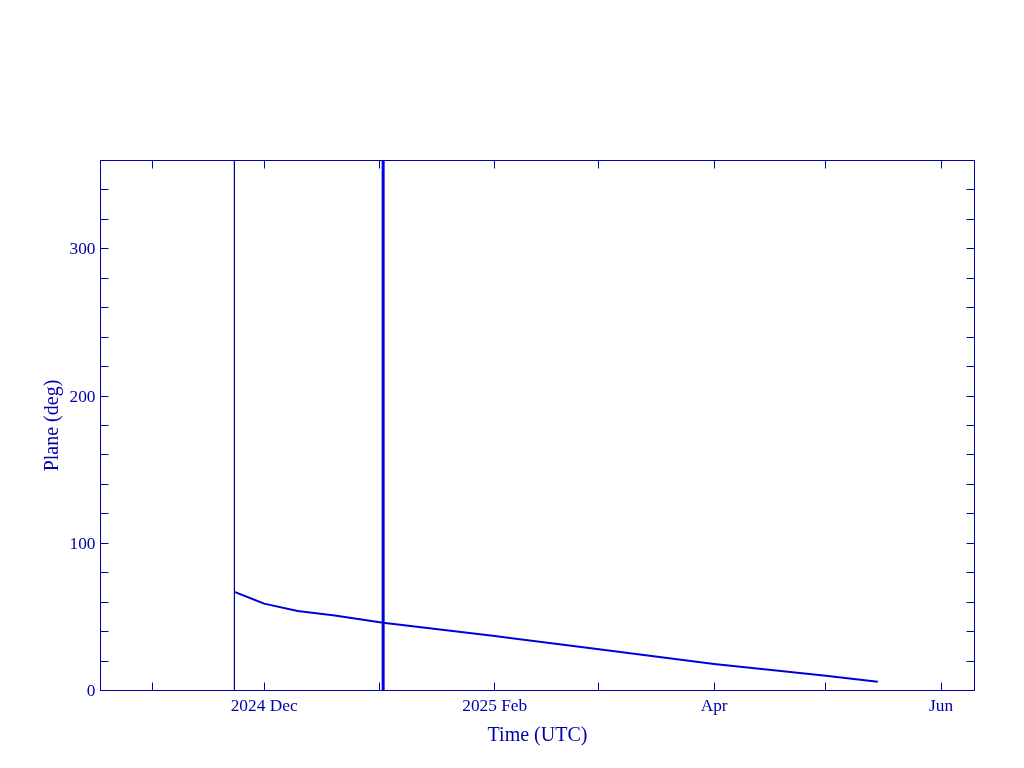  Describe the element at coordinates (264, 705) in the screenshot. I see `x-tick-label: 2024 Dec` at that location.